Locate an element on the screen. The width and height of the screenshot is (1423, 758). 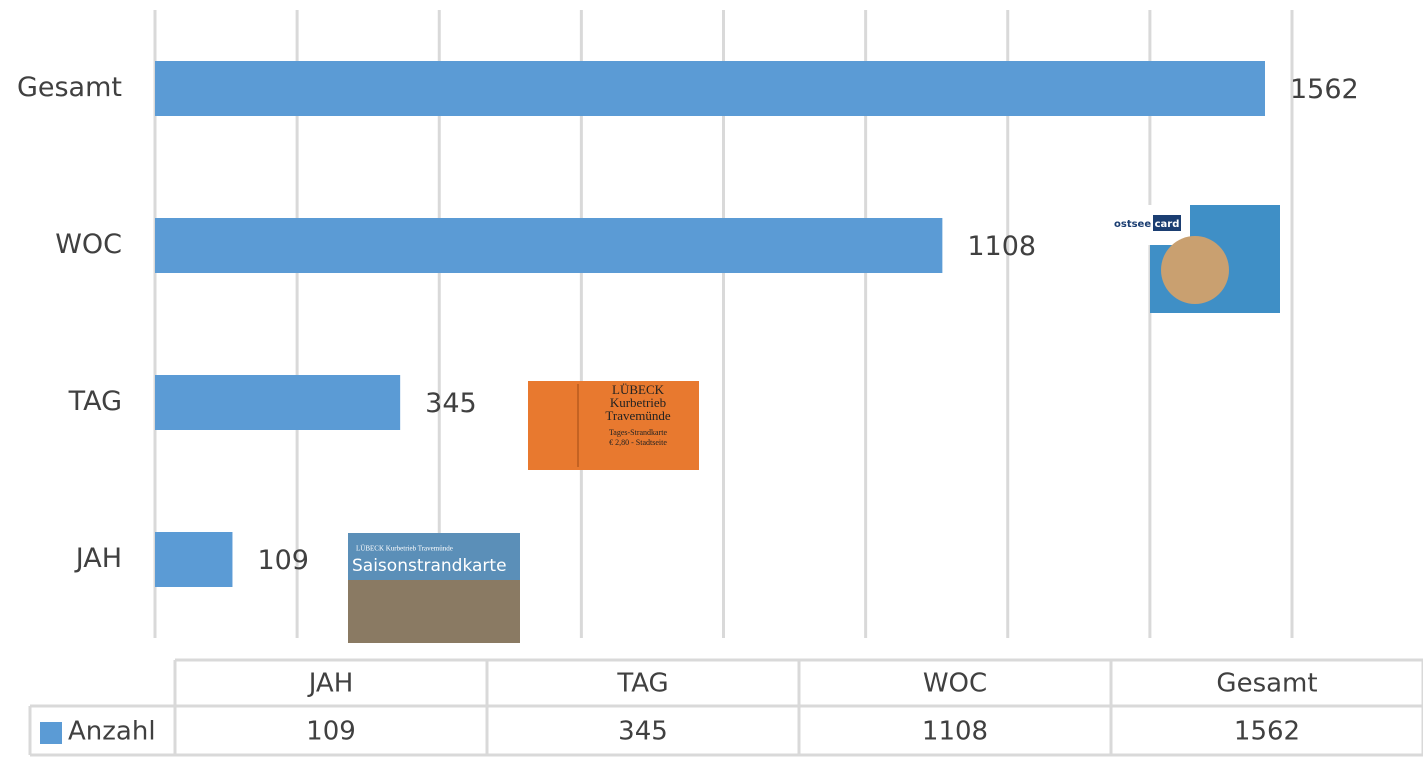
image-text: ostsee is located at coordinates (1132, 224).